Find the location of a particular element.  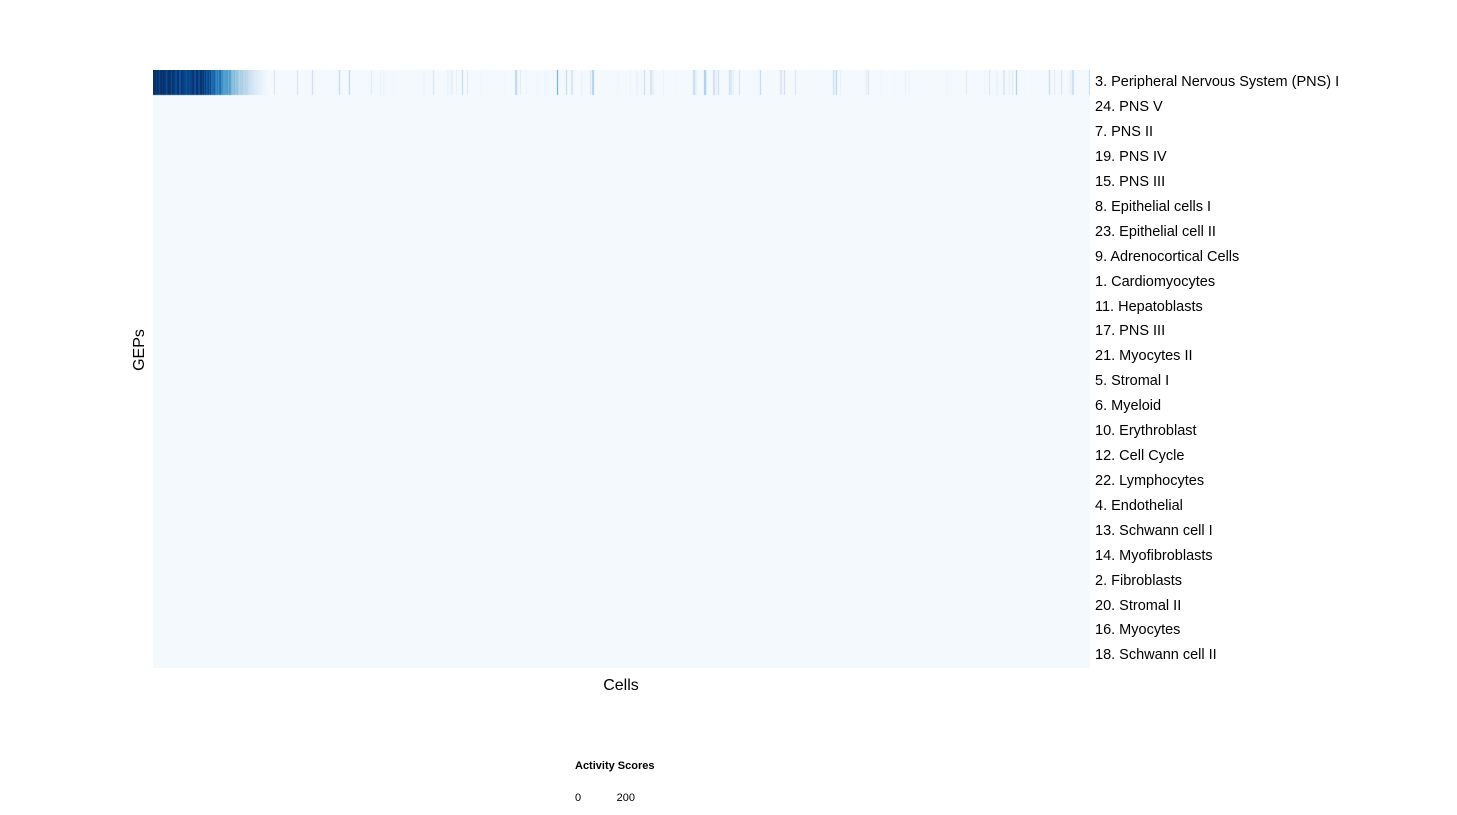

row-label: 17. PNS III is located at coordinates (1130, 331).